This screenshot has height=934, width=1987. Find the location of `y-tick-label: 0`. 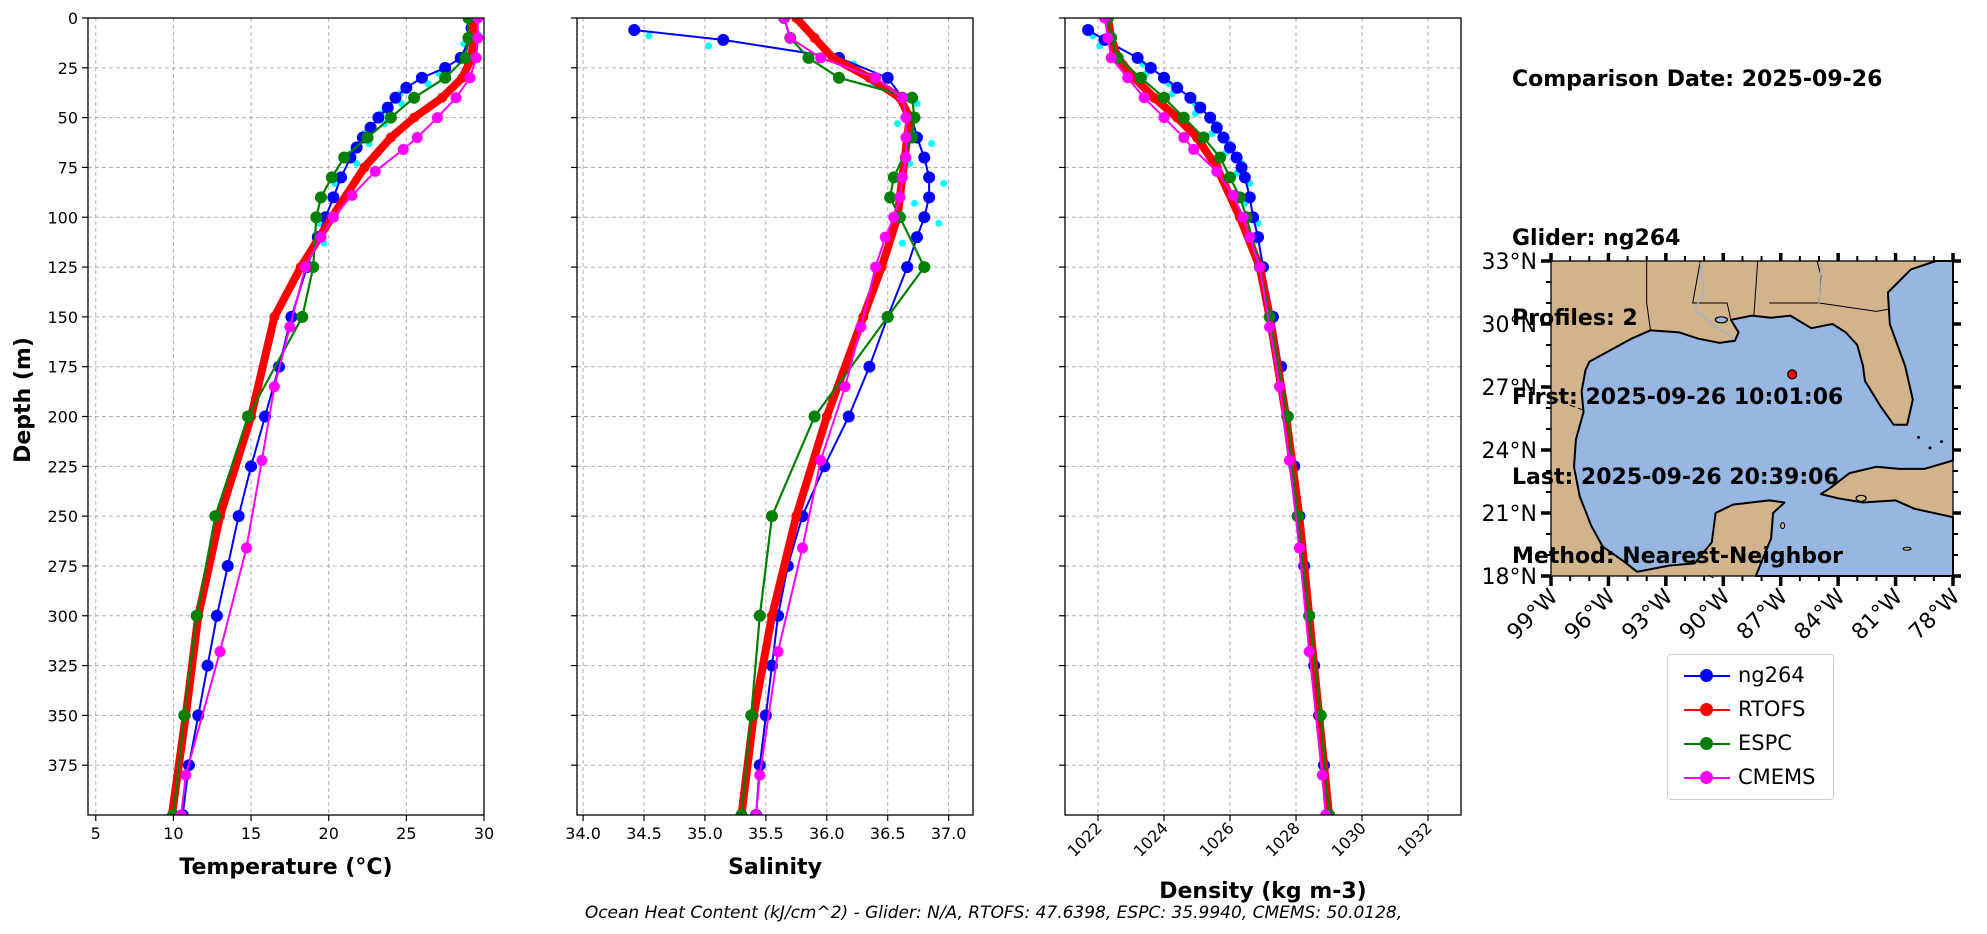

y-tick-label: 0 is located at coordinates (73, 18).